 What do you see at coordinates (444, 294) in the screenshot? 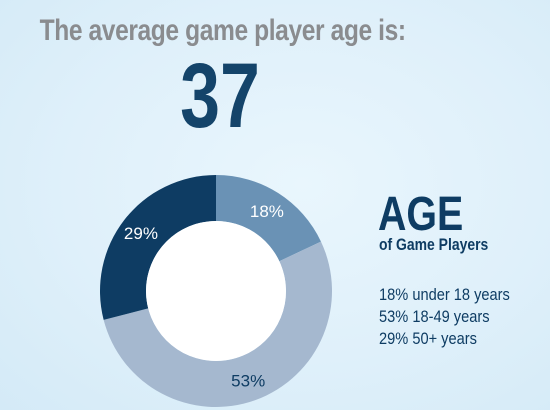
I see `legend-item-under-18: 18% under 18 years` at bounding box center [444, 294].